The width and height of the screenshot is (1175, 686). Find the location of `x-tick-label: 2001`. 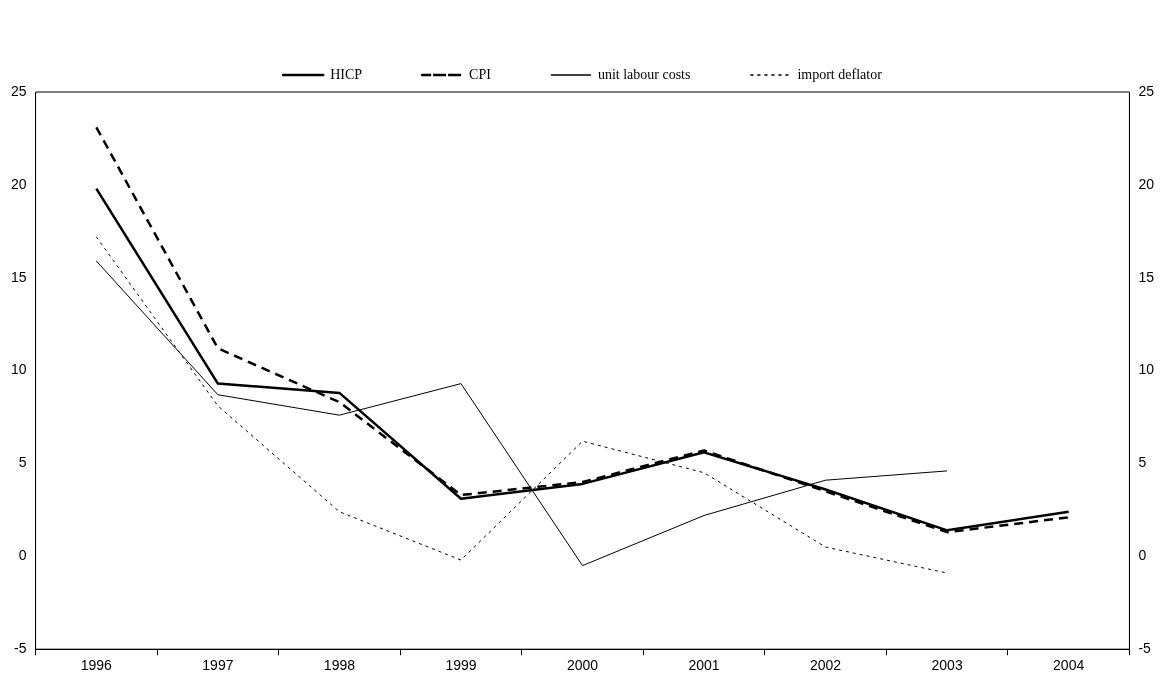

x-tick-label: 2001 is located at coordinates (704, 665).